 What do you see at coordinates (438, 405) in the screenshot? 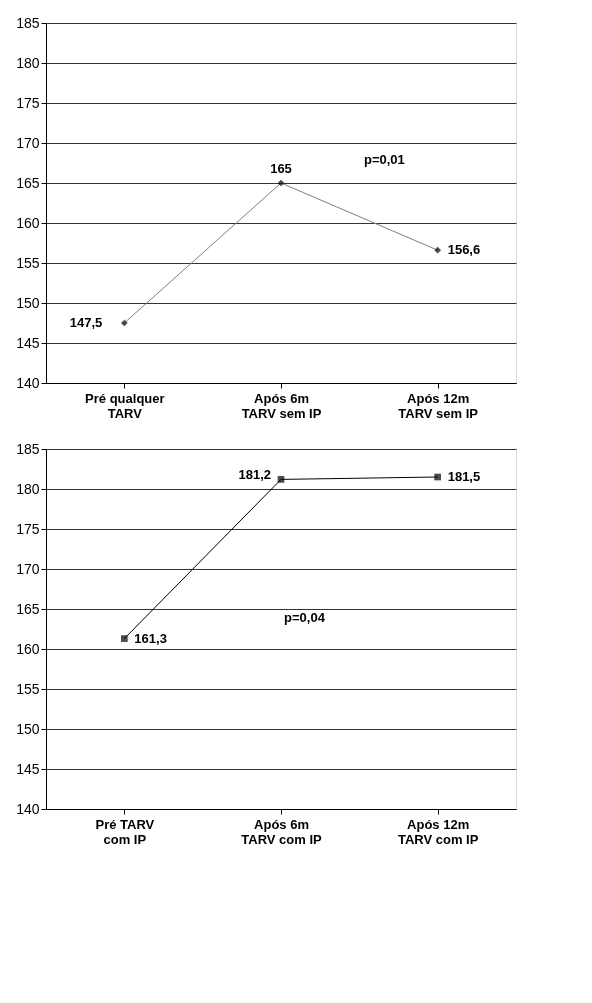
I see `x-tick-label: Após 12m TARV sem IP` at bounding box center [438, 405].